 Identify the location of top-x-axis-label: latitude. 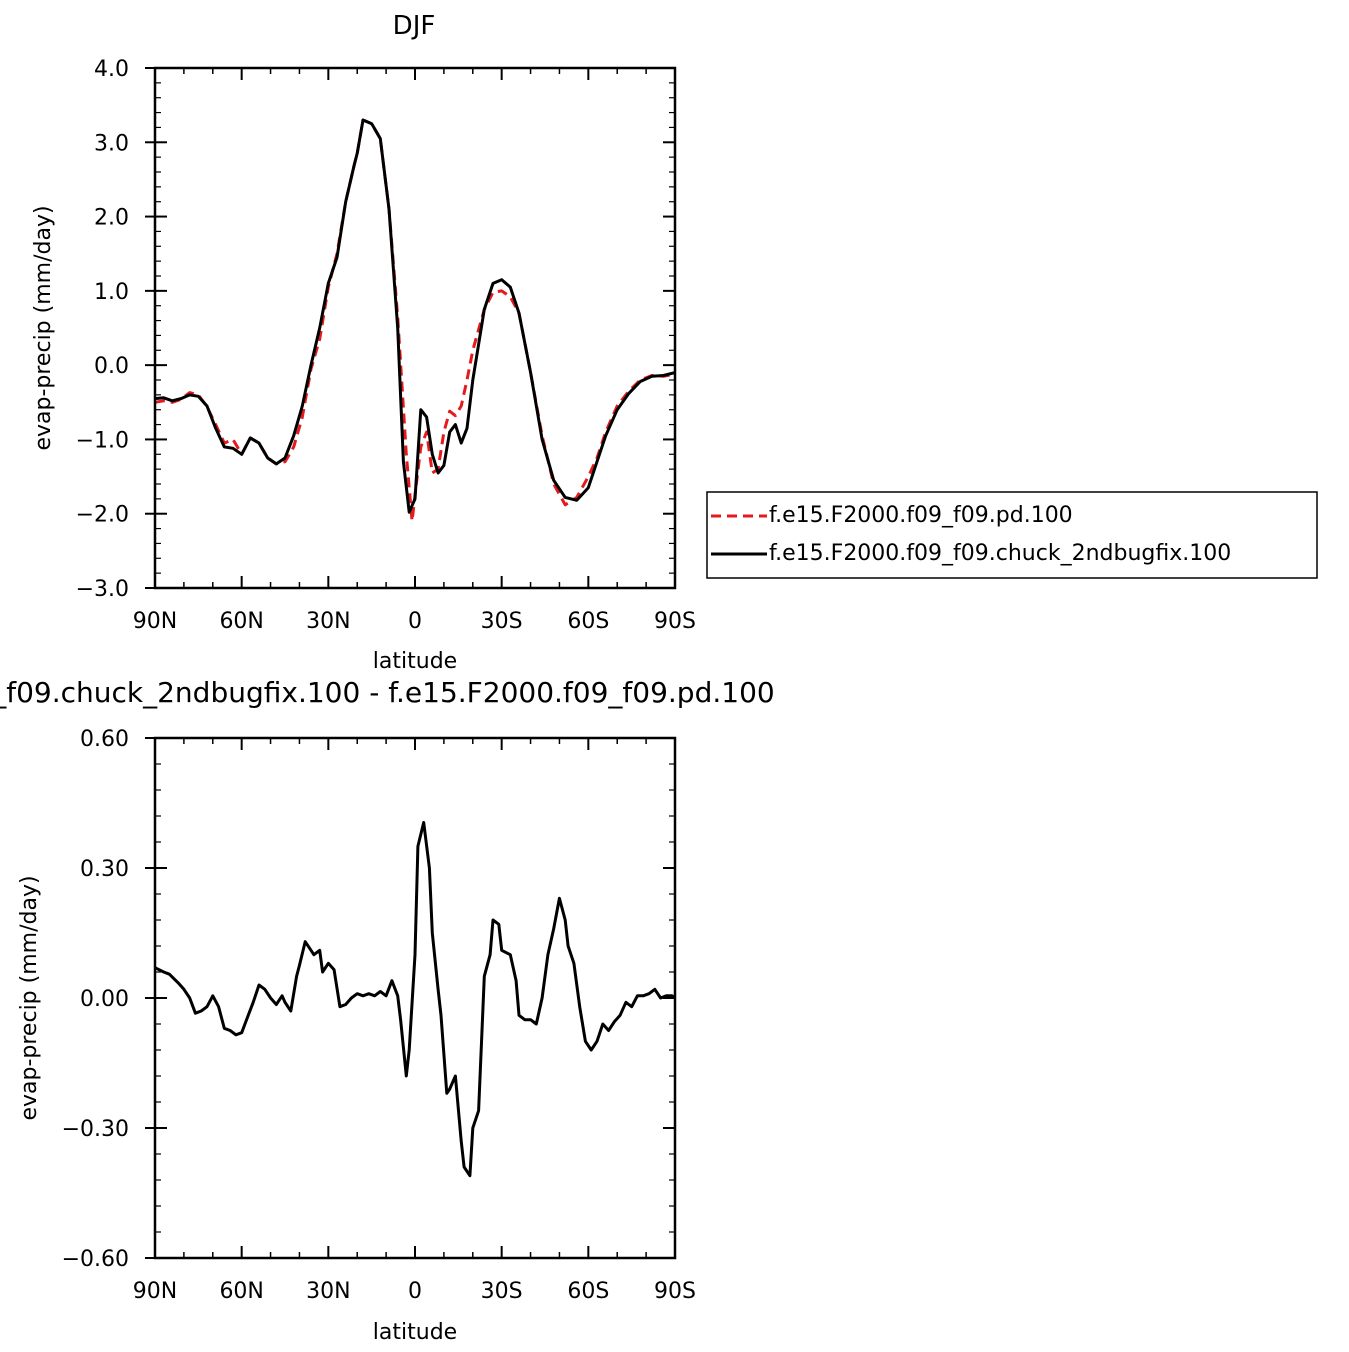
(415, 661).